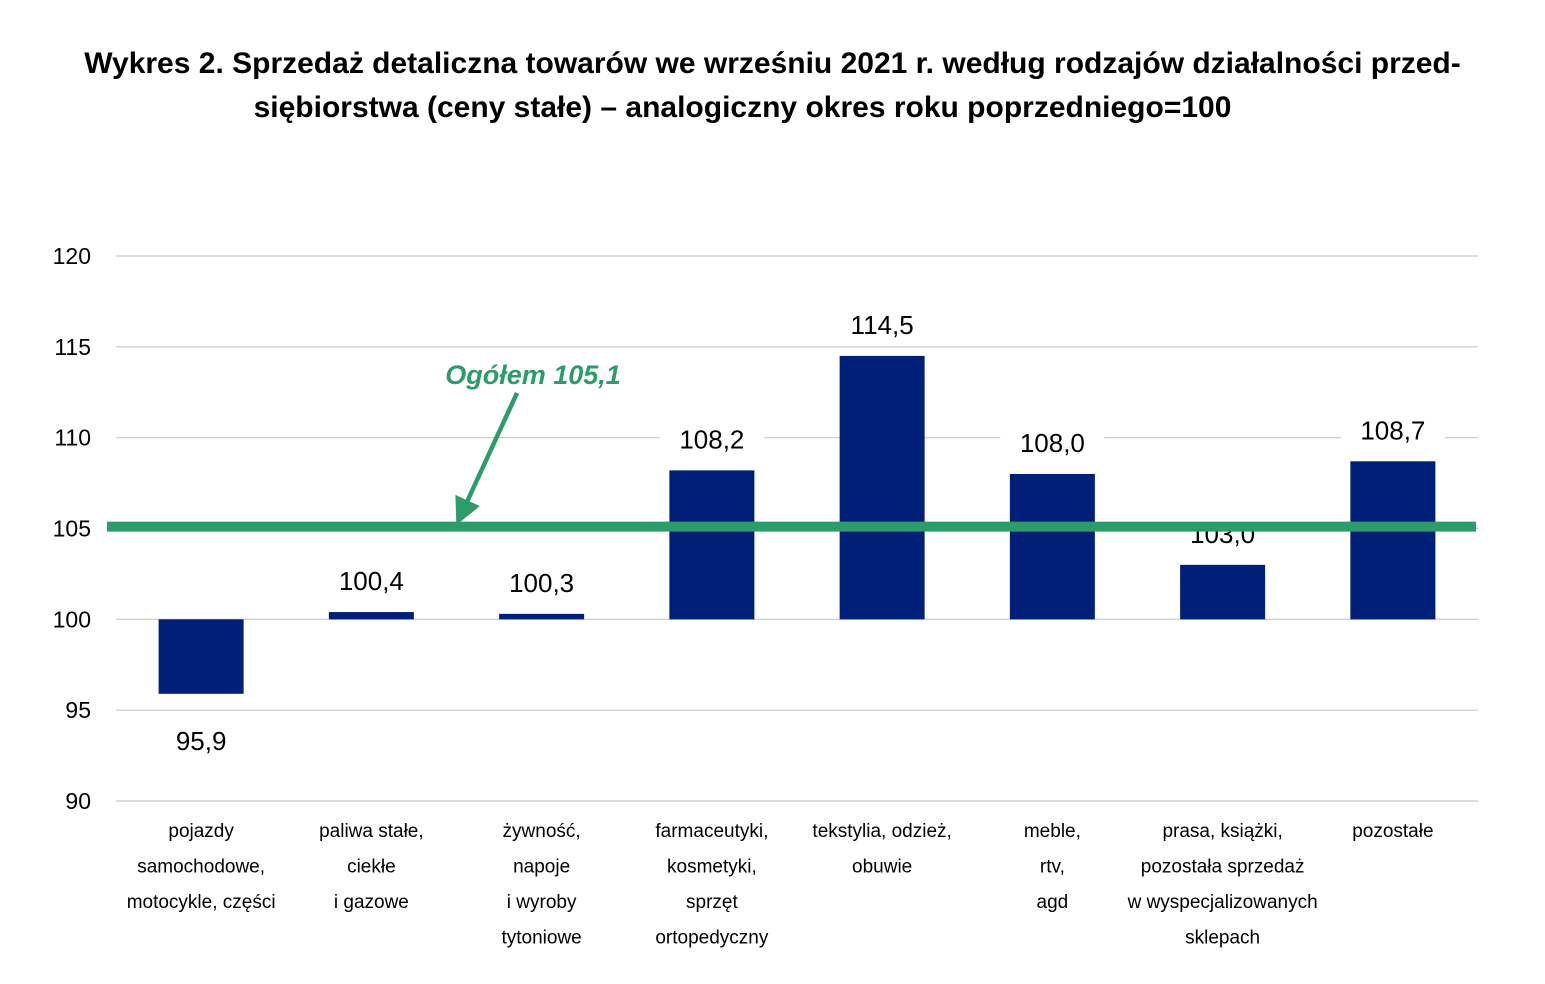 The height and width of the screenshot is (984, 1545). I want to click on reference-arrow, so click(487, 458).